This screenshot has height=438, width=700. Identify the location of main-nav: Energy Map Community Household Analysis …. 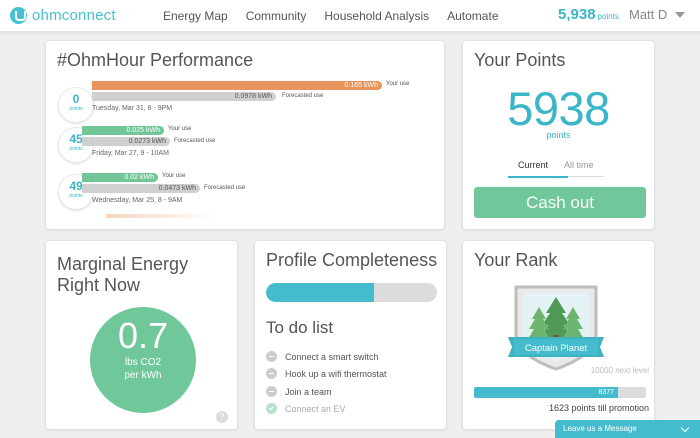
(340, 16).